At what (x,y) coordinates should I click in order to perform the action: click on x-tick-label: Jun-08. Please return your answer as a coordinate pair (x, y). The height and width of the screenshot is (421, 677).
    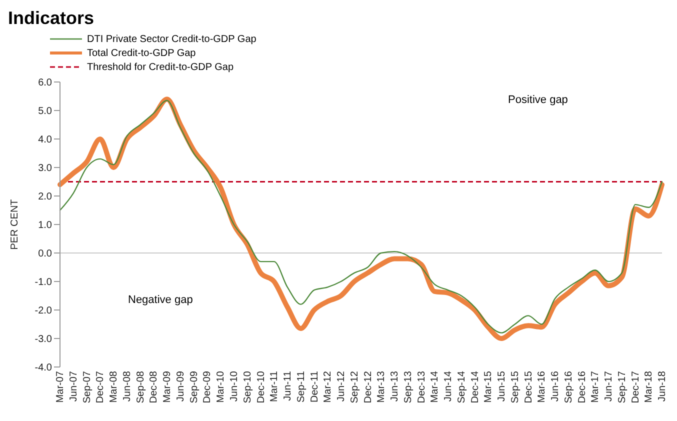
    Looking at the image, I should click on (127, 386).